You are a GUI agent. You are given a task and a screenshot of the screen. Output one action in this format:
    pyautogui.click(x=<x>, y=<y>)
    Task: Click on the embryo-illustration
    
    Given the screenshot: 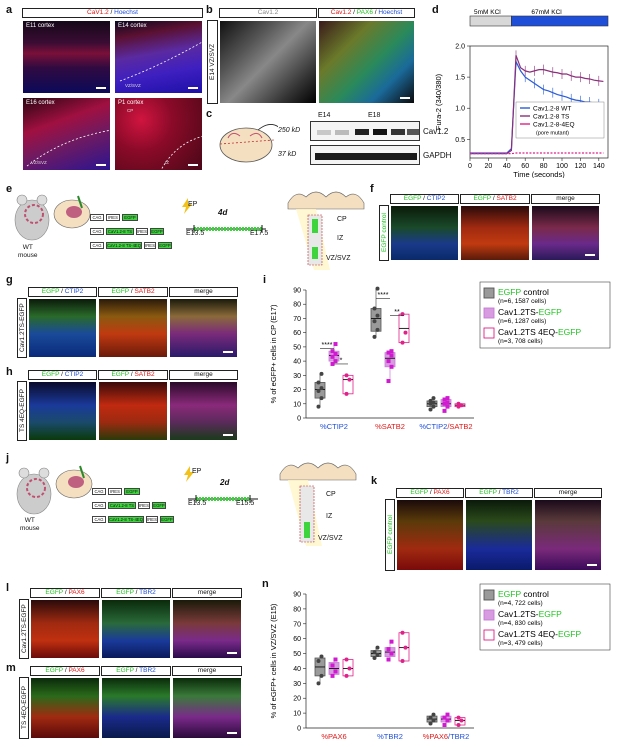 What is the action you would take?
    pyautogui.click(x=72, y=211)
    